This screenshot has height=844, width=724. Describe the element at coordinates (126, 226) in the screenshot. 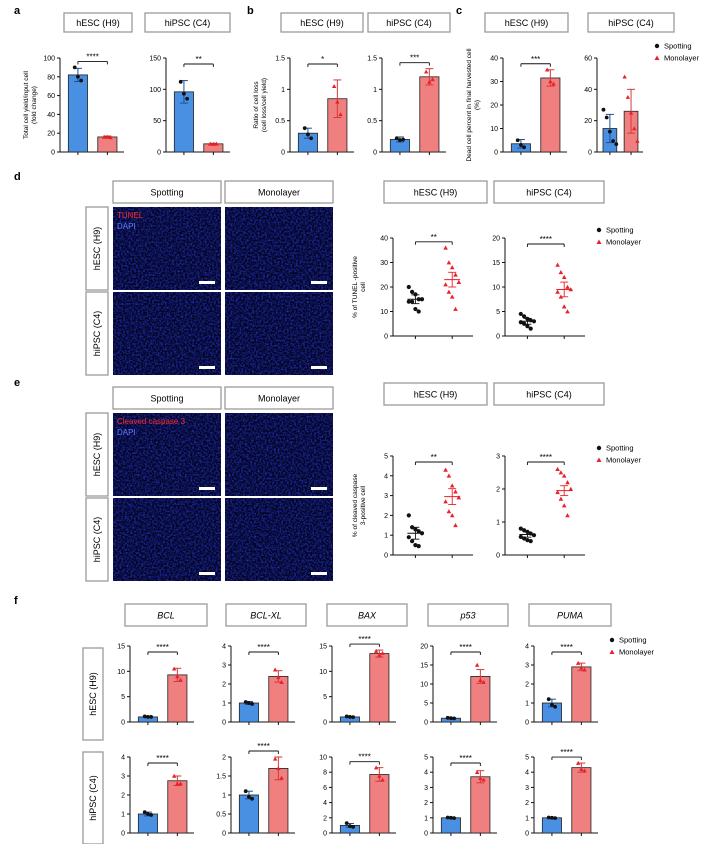

I see `micro-overlay-dapi: DAPI` at that location.